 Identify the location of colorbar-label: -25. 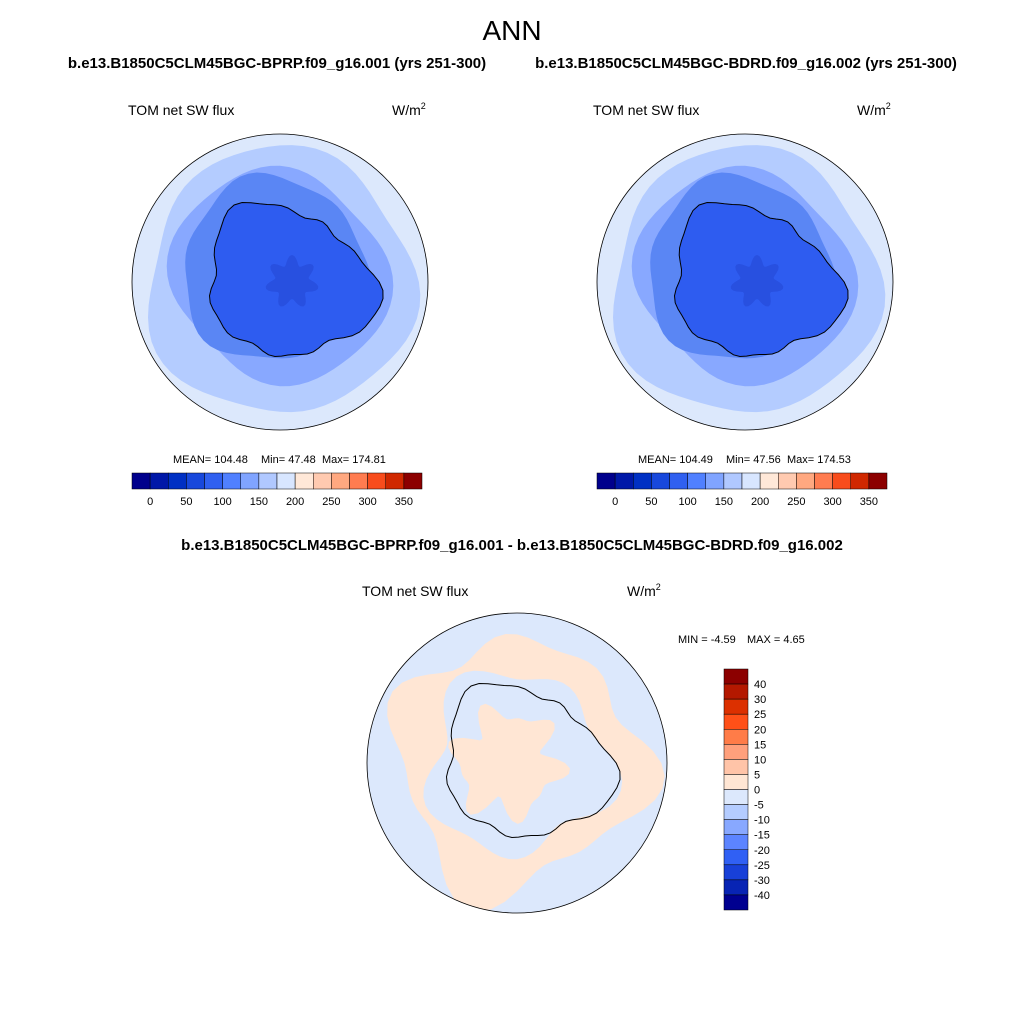
(762, 866).